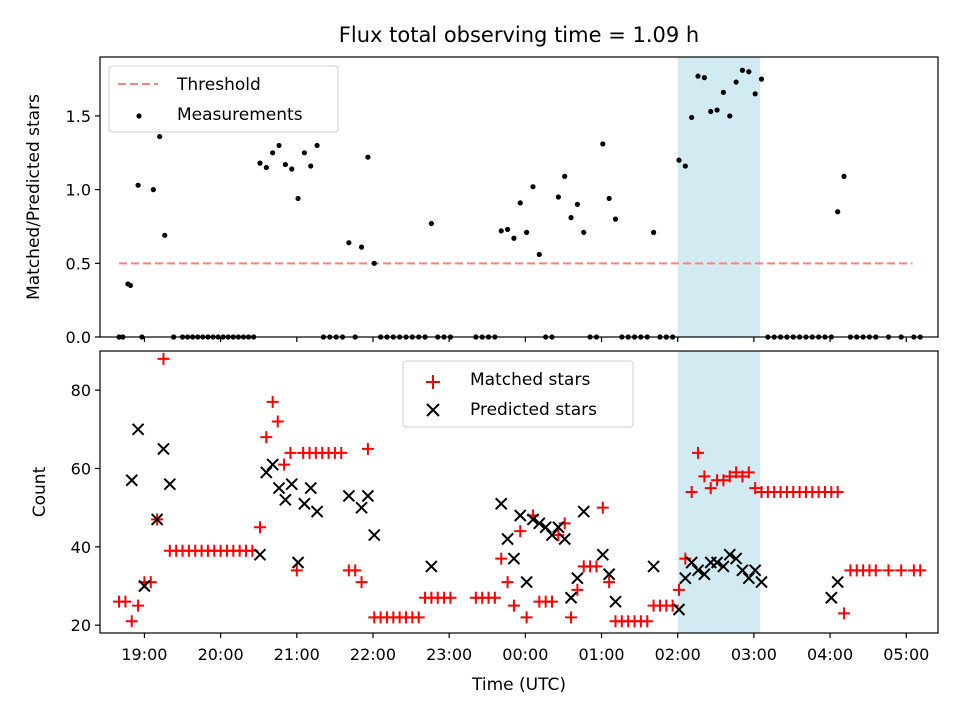 This screenshot has width=960, height=720. What do you see at coordinates (81, 390) in the screenshot?
I see `y-tick-label: 80` at bounding box center [81, 390].